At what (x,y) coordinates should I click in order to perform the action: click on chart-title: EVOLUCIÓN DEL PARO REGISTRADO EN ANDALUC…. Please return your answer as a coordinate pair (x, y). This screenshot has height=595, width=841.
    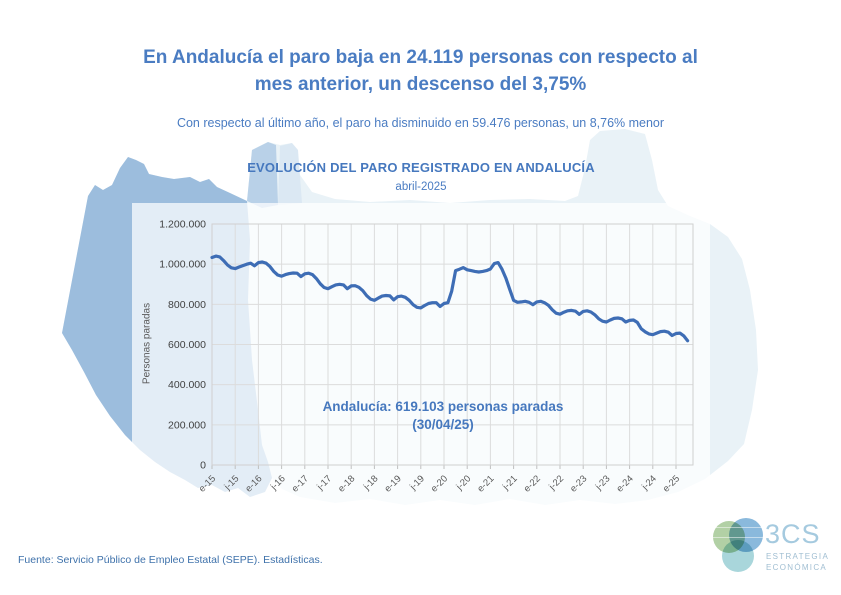
    Looking at the image, I should click on (421, 167).